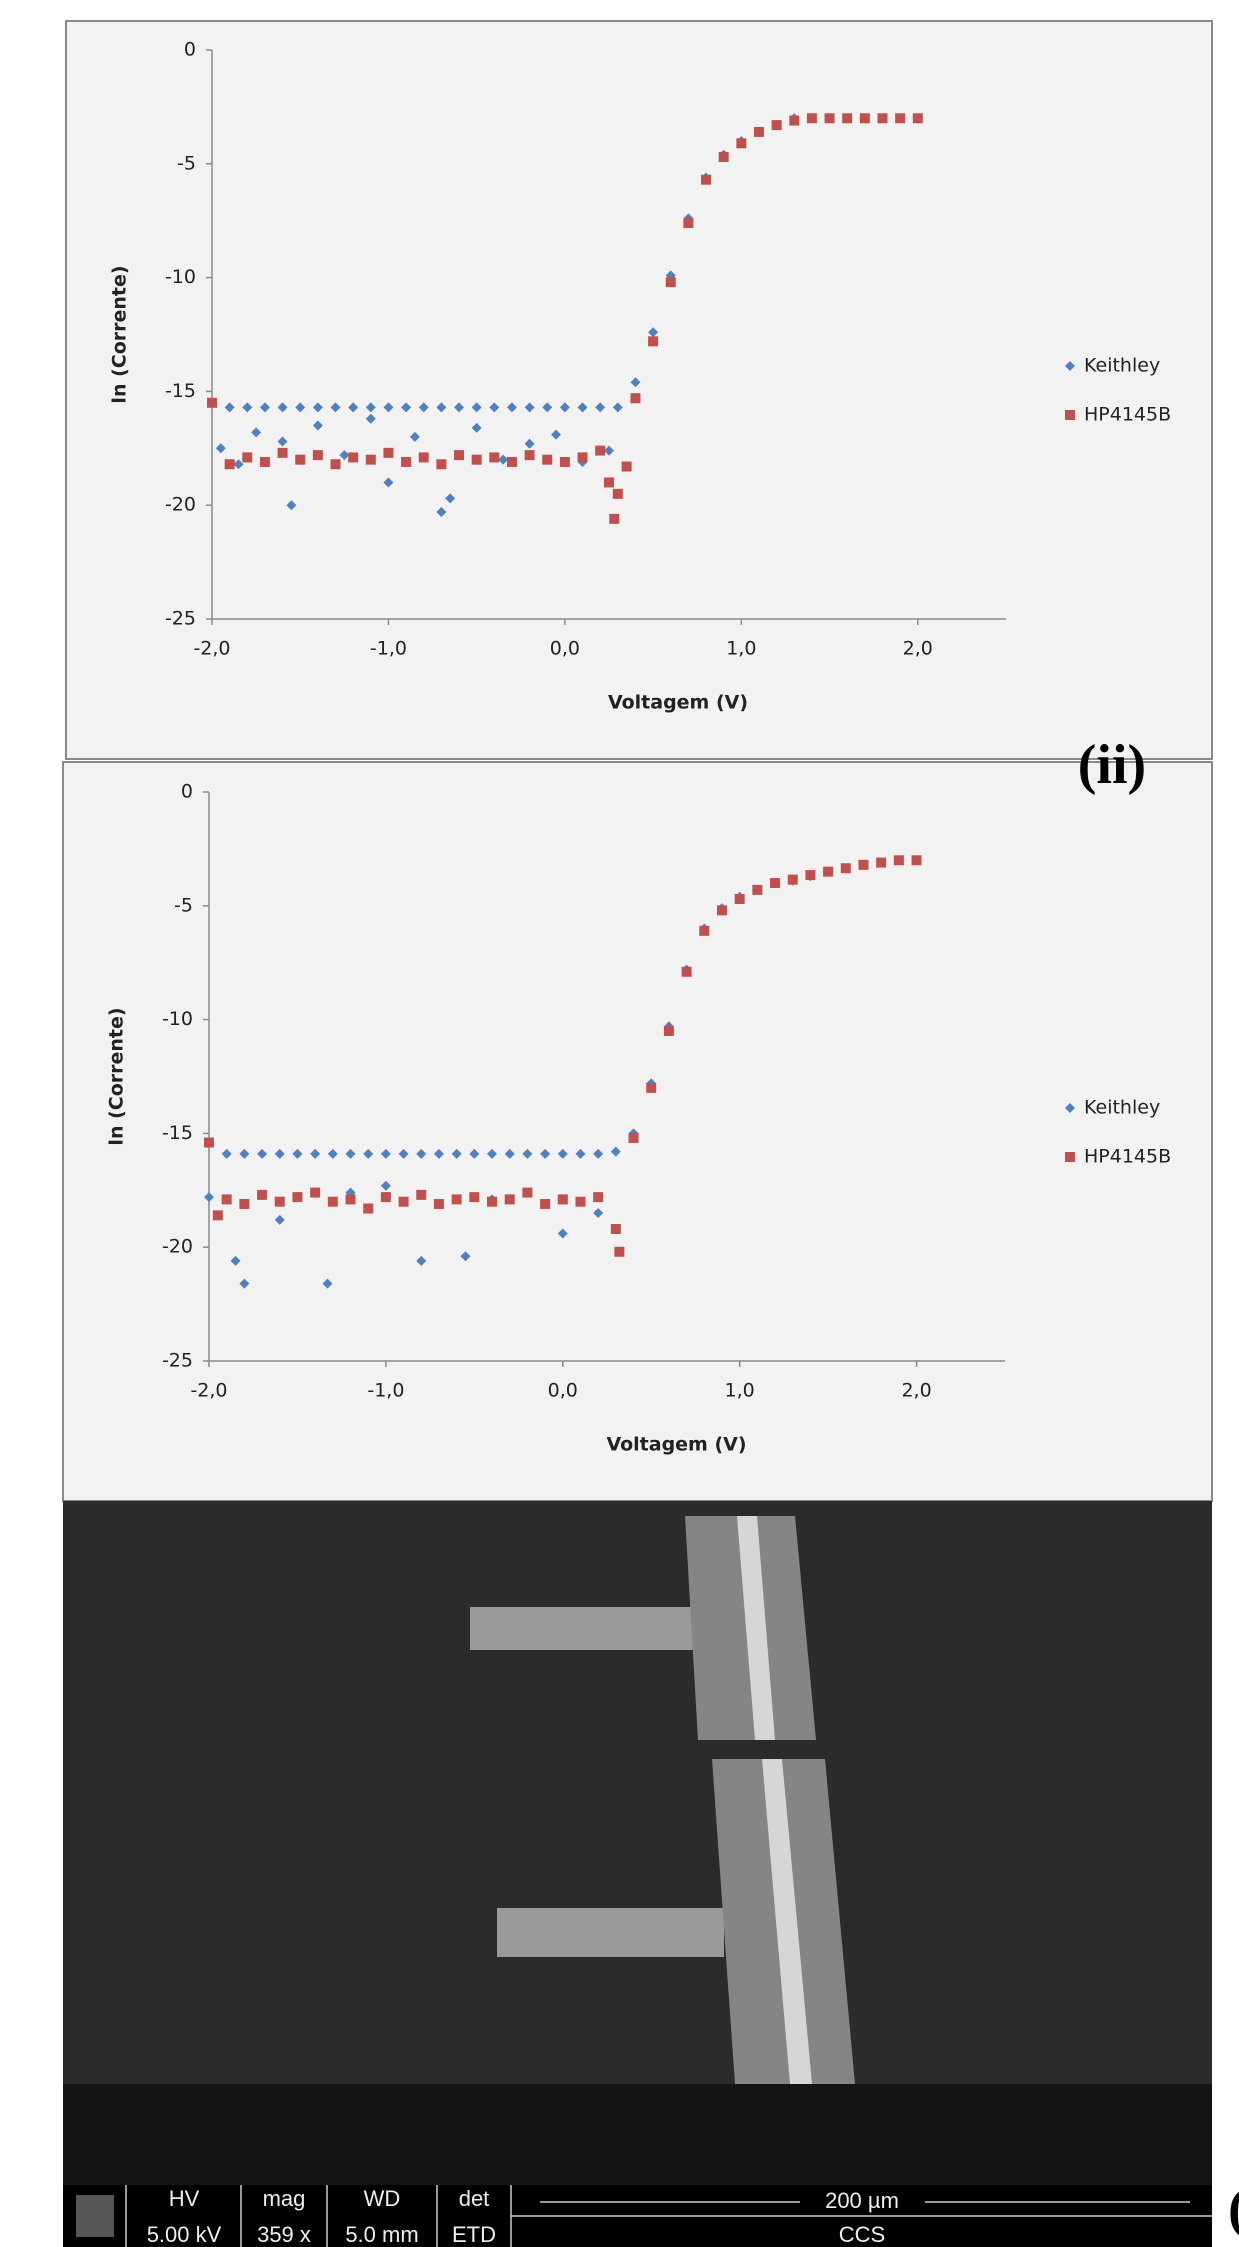 This screenshot has width=1239, height=2247. I want to click on sem-header: det, so click(474, 2198).